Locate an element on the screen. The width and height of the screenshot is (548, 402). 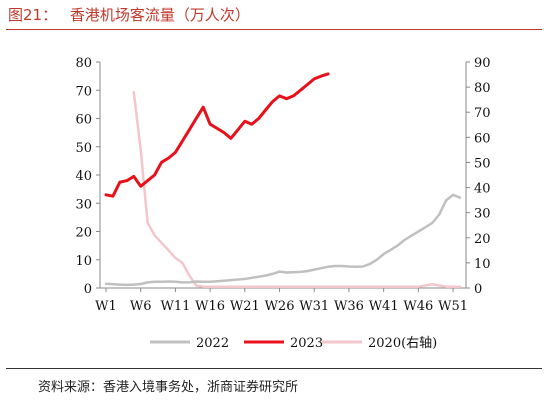
left-tick-label: 60 is located at coordinates (83, 120).